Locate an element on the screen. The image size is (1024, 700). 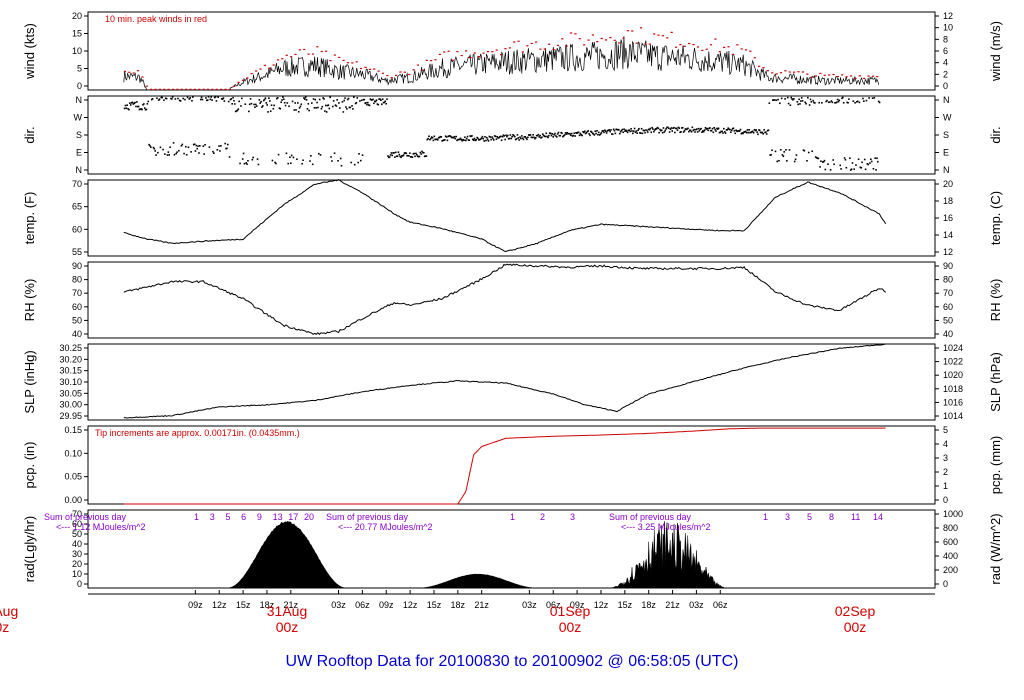
right-tick-label: 18 is located at coordinates (948, 201).